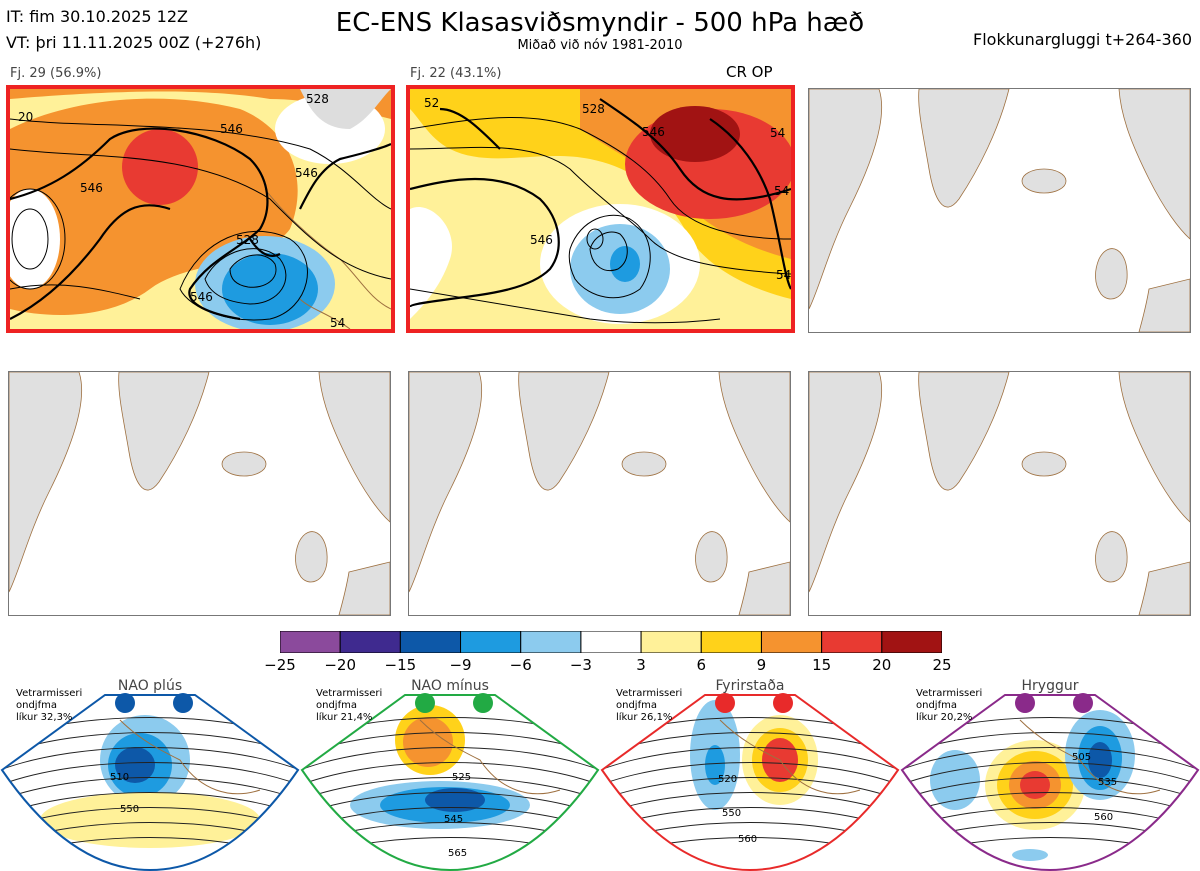 This screenshot has width=1200, height=871. I want to click on colorbar-svg, so click(611, 642).